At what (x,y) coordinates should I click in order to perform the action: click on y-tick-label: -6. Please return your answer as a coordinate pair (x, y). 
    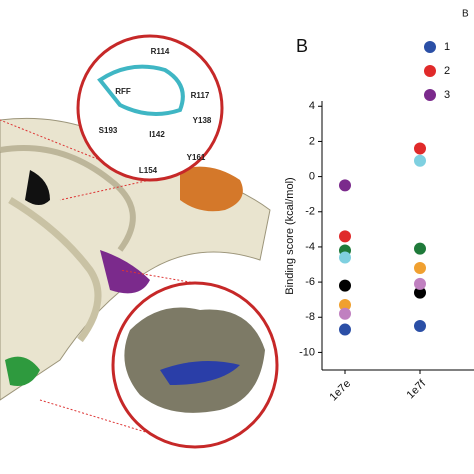
    Looking at the image, I should click on (310, 282).